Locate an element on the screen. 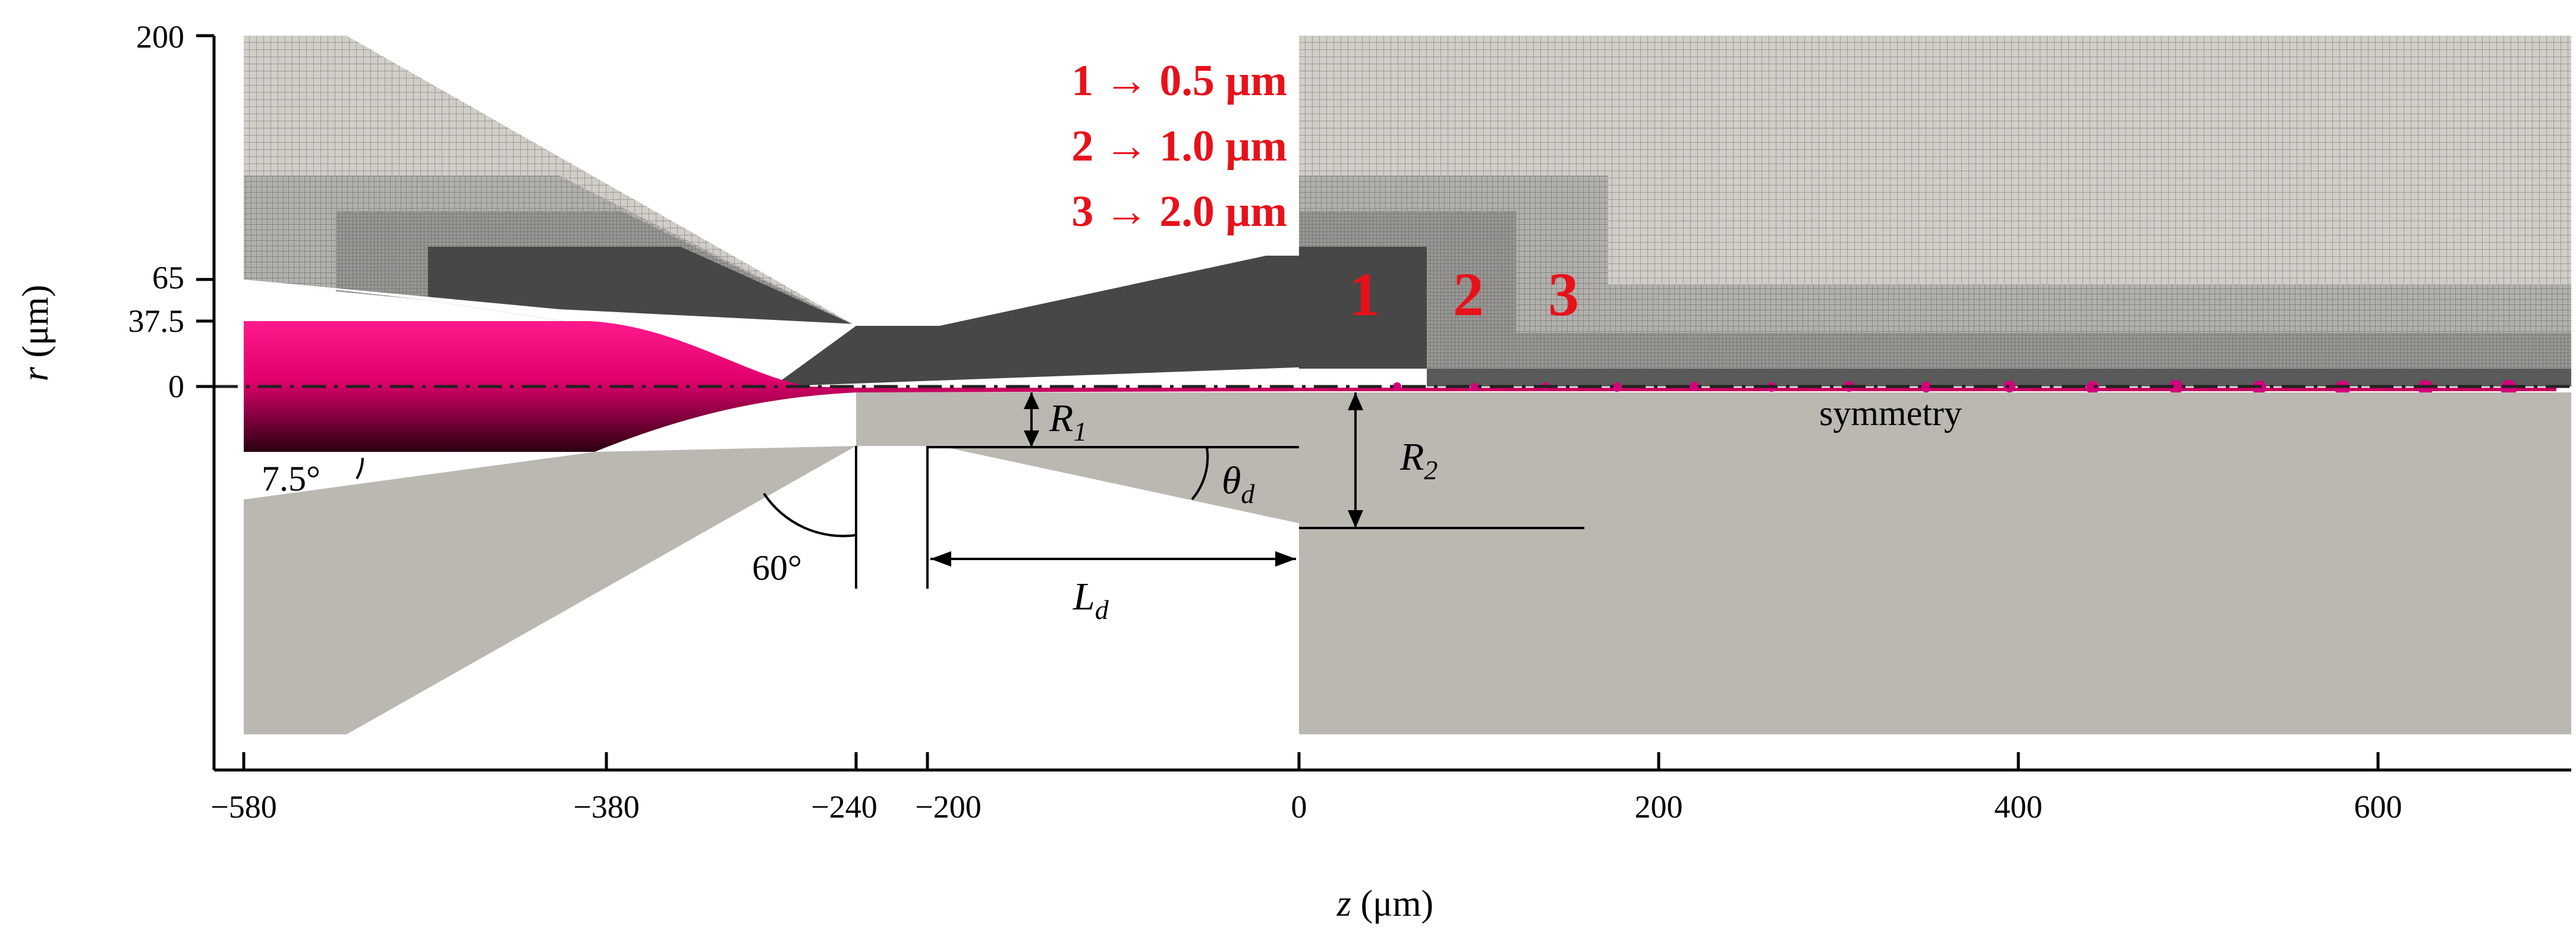  upper-wall-gap is located at coordinates (550, 302).